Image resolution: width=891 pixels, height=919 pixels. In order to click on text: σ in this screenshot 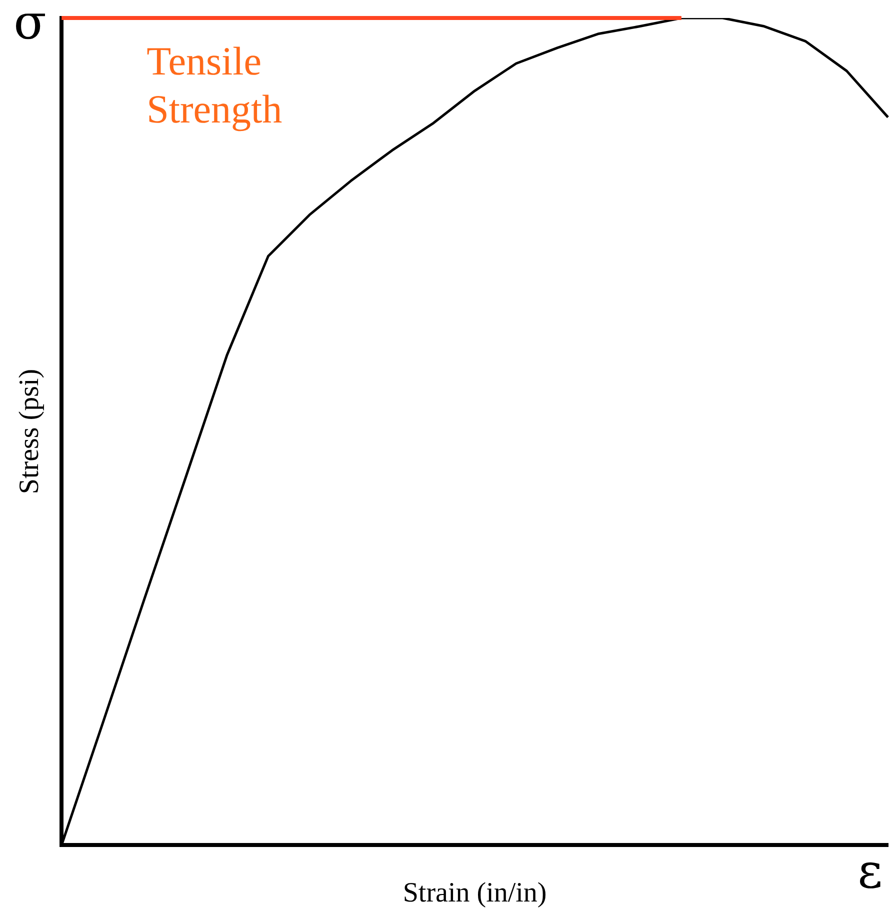, I will do `click(30, 25)`.